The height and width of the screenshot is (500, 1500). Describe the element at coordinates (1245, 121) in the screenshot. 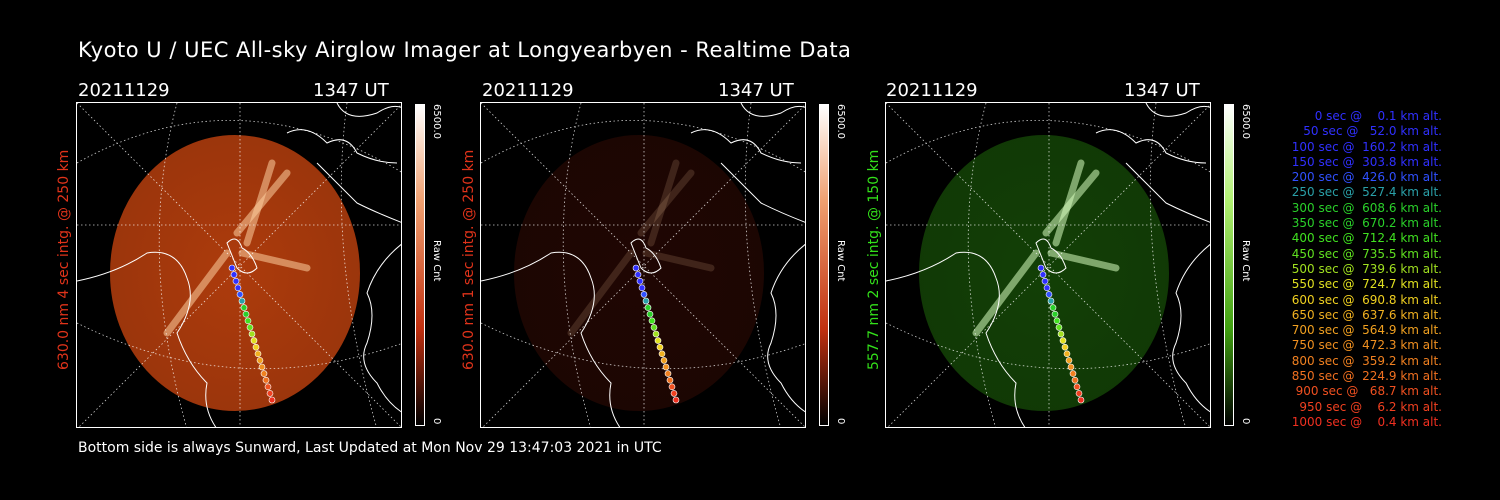

I see `panel-3-colorbar-max: 6500.0` at that location.